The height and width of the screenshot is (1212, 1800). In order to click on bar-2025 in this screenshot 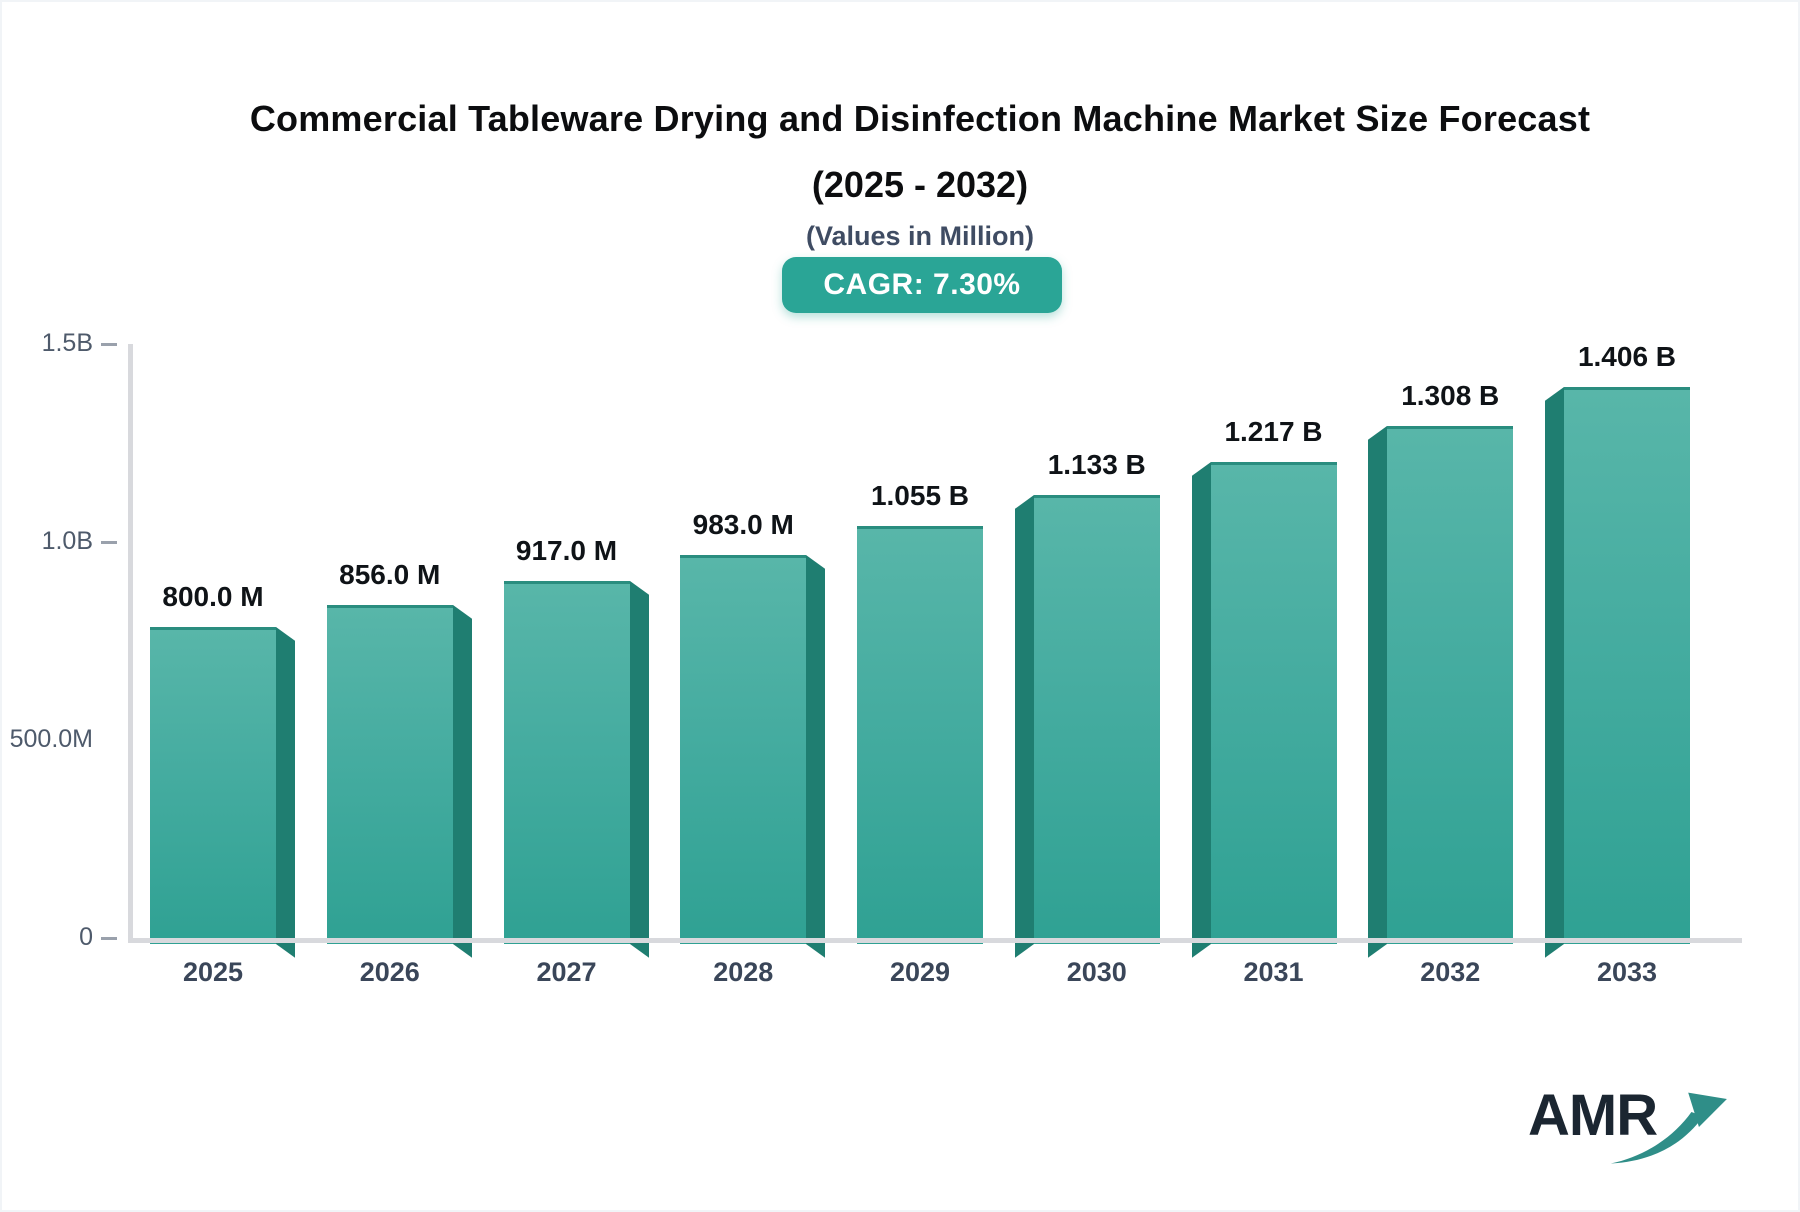, I will do `click(222, 792)`.